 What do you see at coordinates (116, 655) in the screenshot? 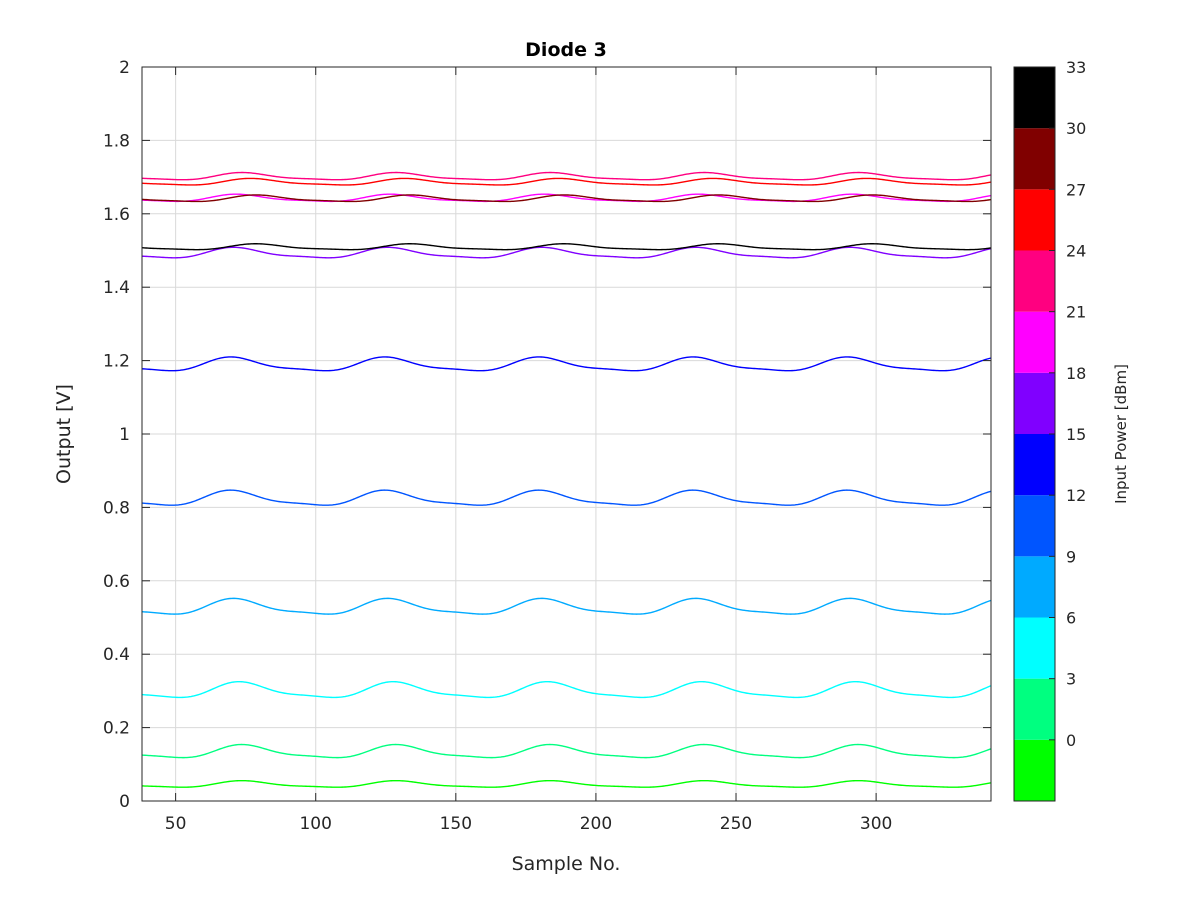
I see `y-tick-label: 0.4` at bounding box center [116, 655].